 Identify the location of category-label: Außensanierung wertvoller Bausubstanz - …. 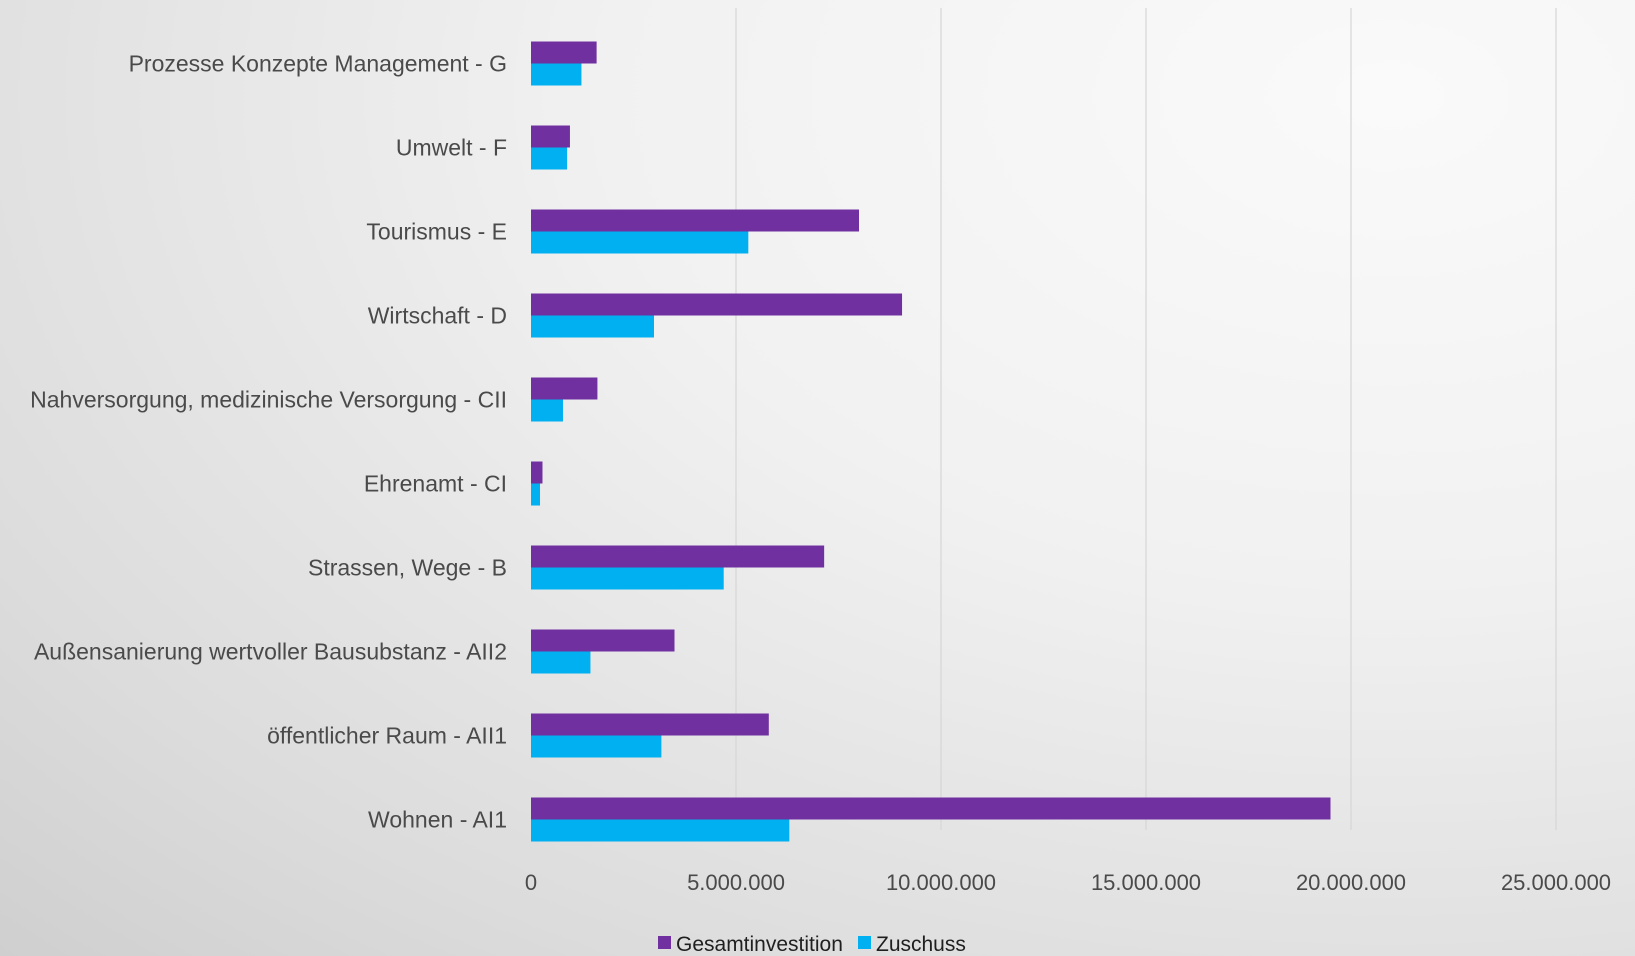
(270, 652).